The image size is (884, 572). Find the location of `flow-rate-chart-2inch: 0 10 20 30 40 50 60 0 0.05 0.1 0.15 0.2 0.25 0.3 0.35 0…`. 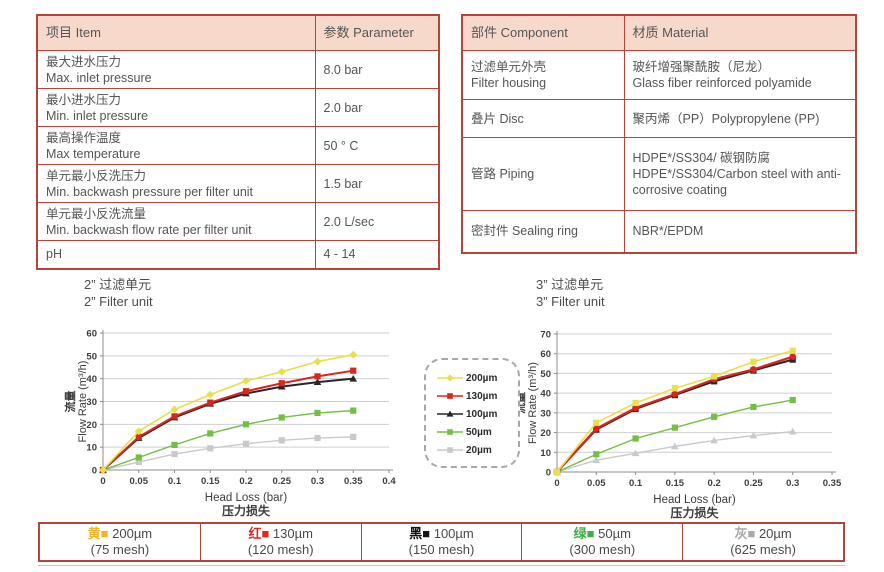

flow-rate-chart-2inch: 0 10 20 30 40 50 60 0 0.05 0.1 0.15 0.2 0.25 0.3 0.35 0… is located at coordinates (229, 424).